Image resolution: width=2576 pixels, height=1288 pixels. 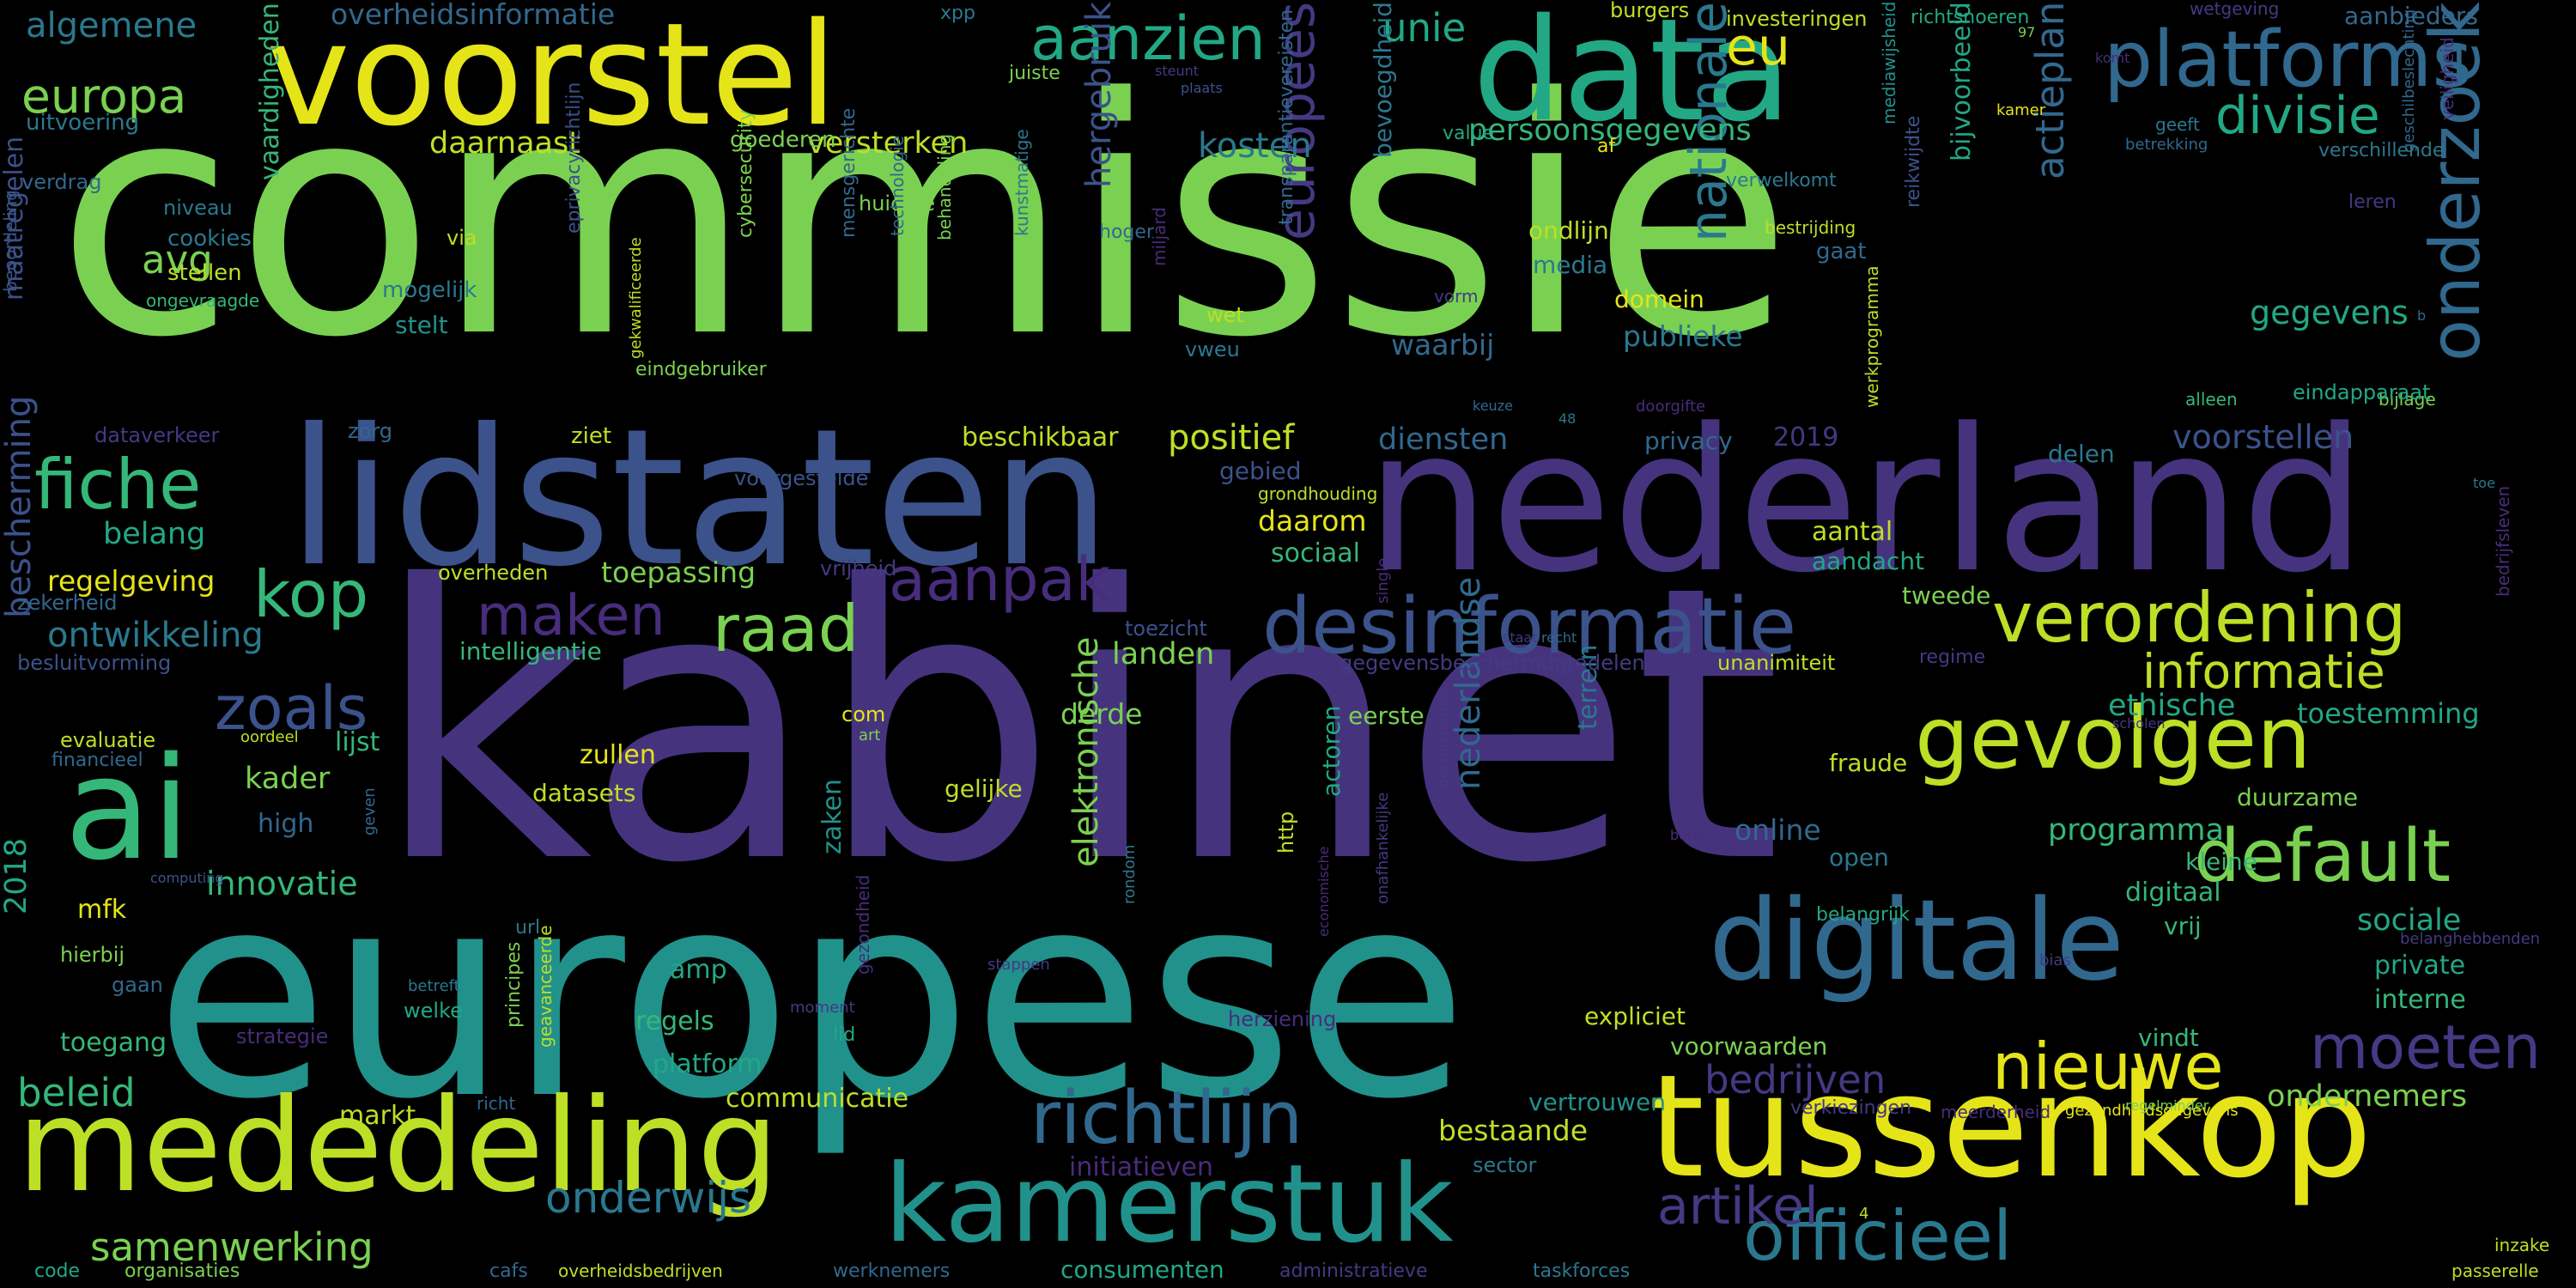 What do you see at coordinates (98, 760) in the screenshot?
I see `word-financieel: financieel` at bounding box center [98, 760].